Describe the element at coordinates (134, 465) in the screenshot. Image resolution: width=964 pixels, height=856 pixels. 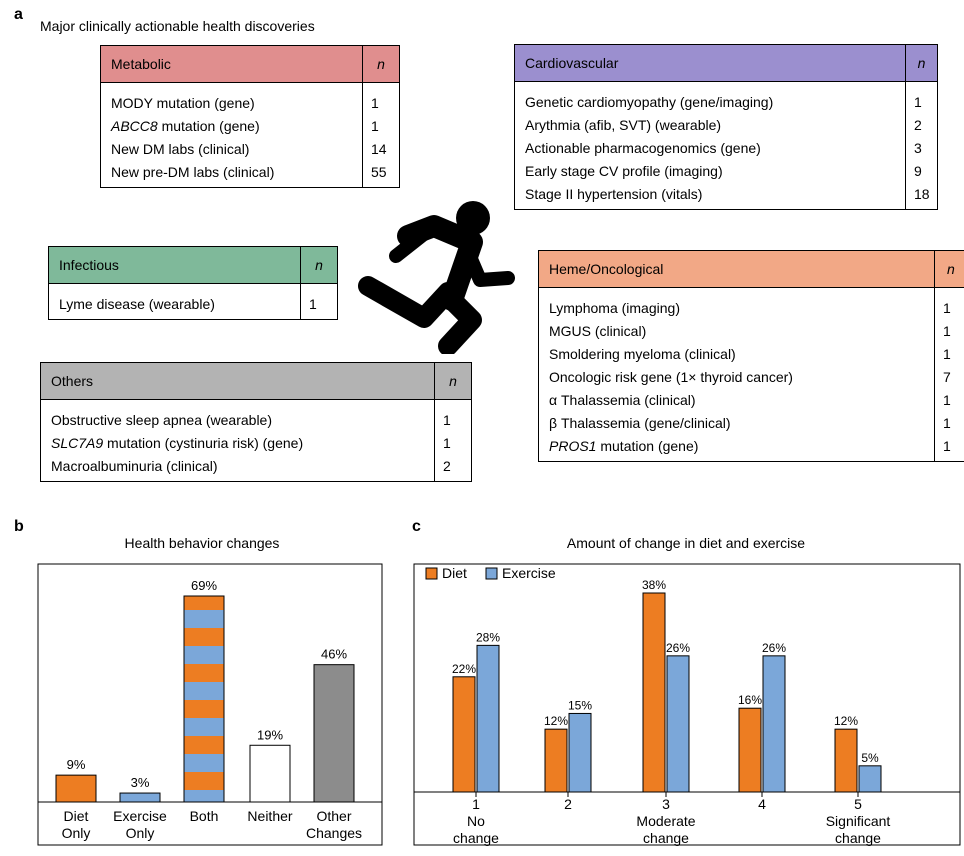
I see `others-row-label: Macroalbuminuria (clinical)` at that location.